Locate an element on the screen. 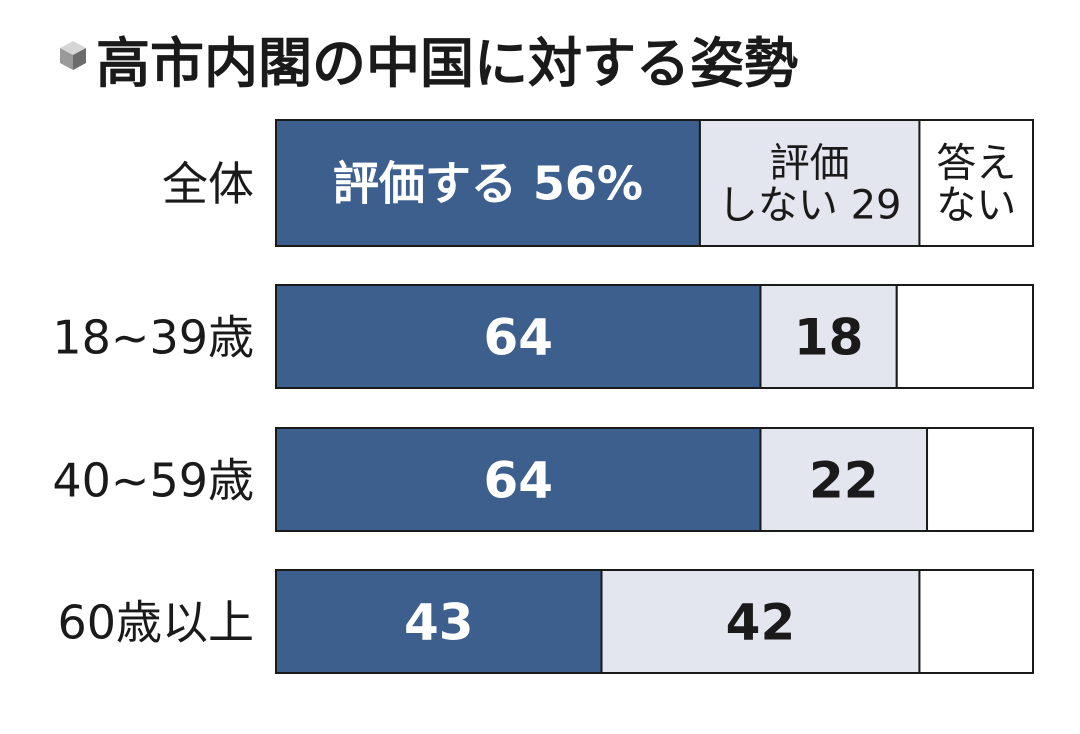  data-label: 43 is located at coordinates (439, 623).